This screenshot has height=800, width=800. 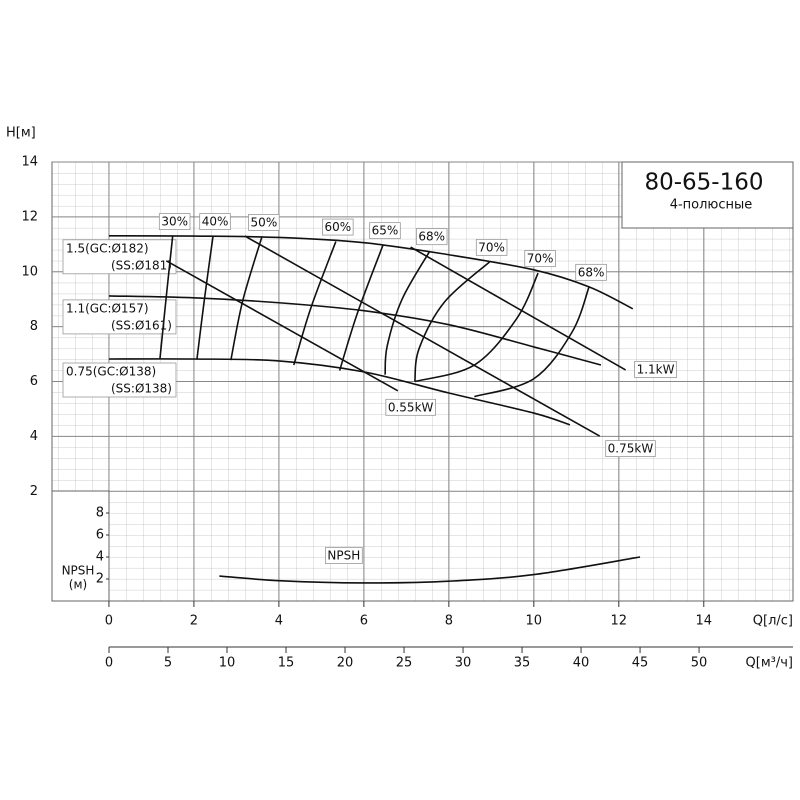 I want to click on power-label: 0.55kW, so click(x=411, y=407).